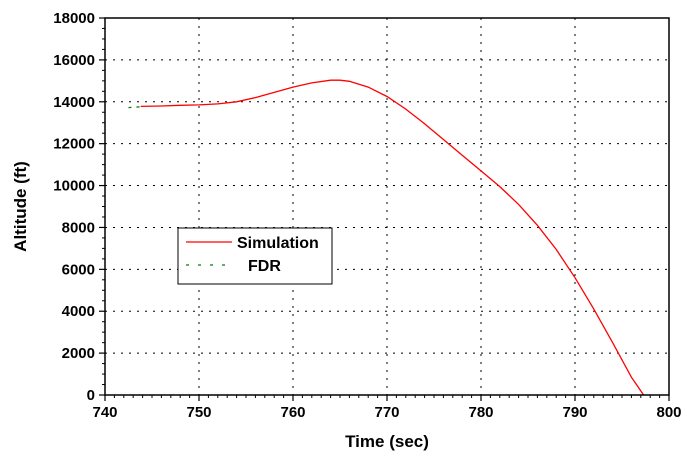 This screenshot has height=462, width=687. Describe the element at coordinates (387, 441) in the screenshot. I see `x-axis-title: Time (sec)` at that location.